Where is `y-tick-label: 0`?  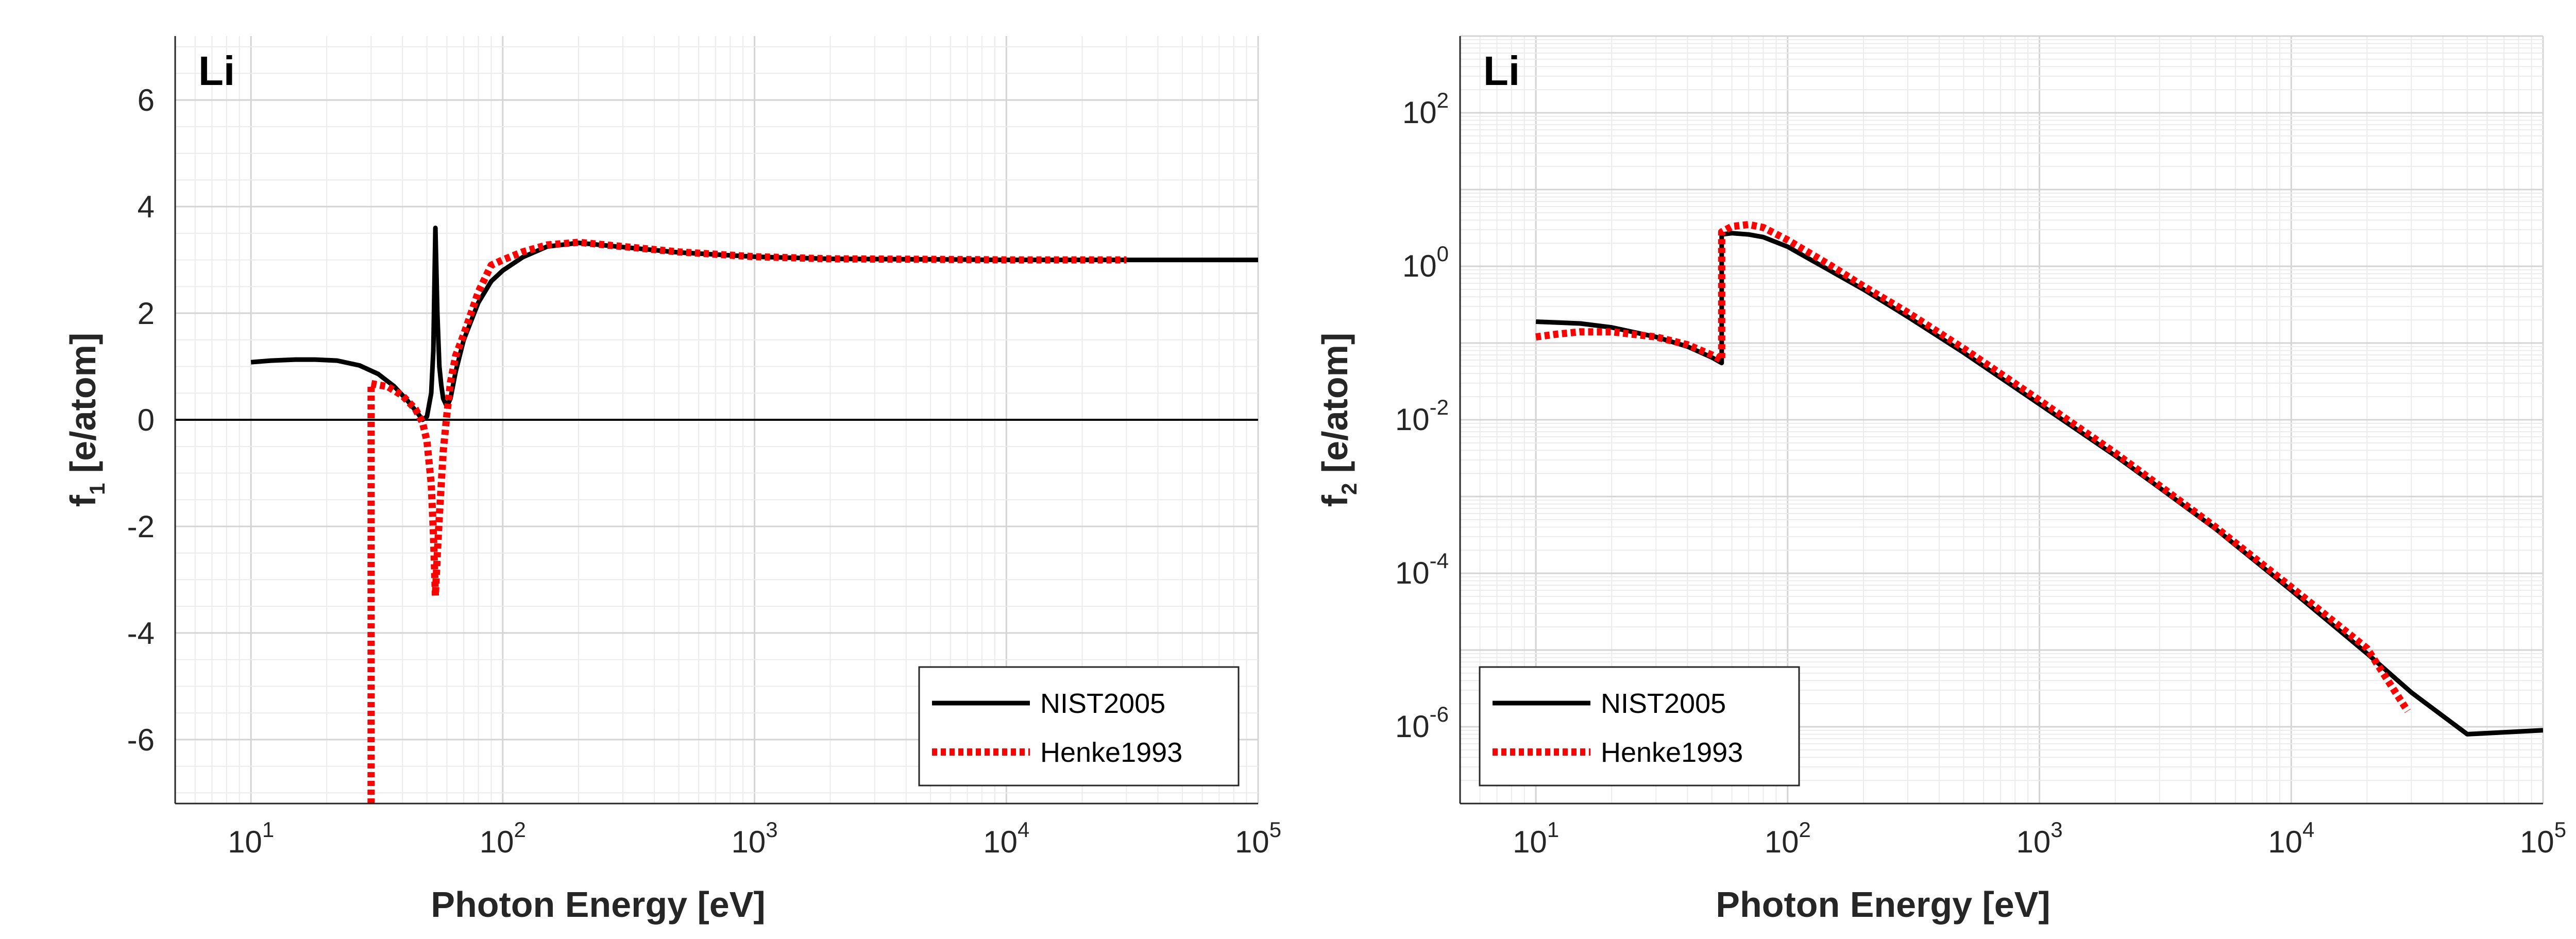 y-tick-label: 0 is located at coordinates (146, 420).